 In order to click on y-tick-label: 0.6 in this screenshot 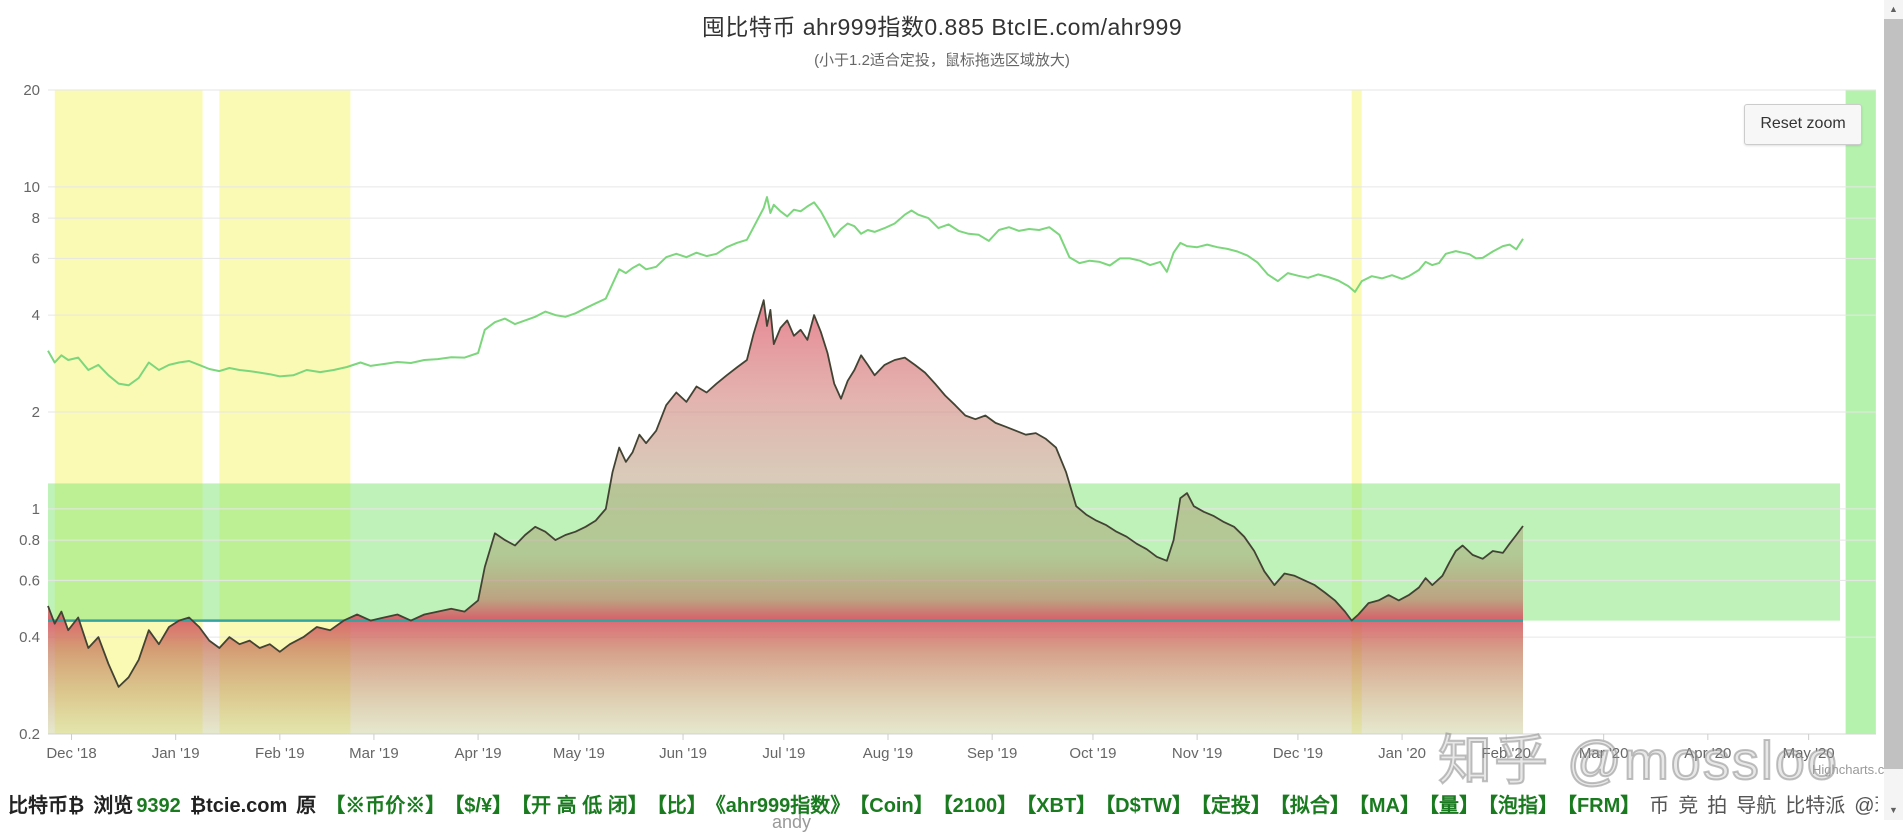, I will do `click(29, 580)`.